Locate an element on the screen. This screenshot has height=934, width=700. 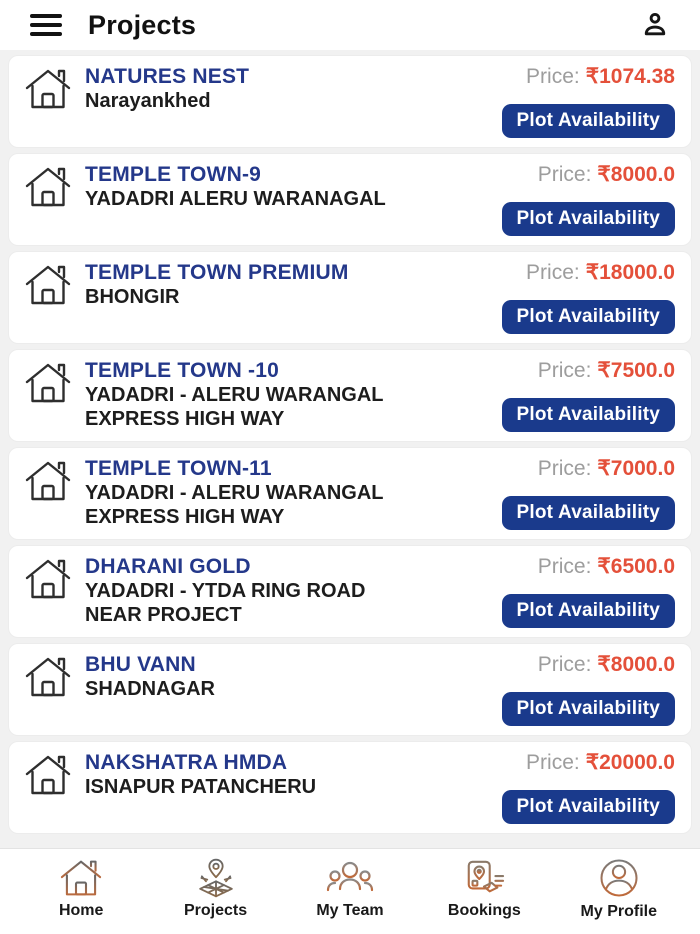
project-name: NATURES NEST is located at coordinates (167, 76).